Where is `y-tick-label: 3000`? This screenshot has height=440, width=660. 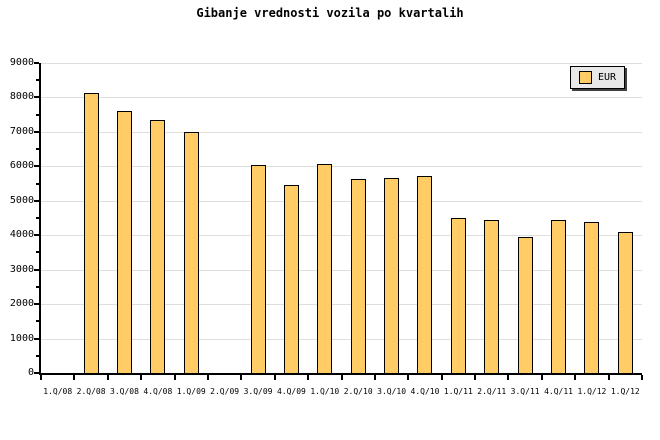 y-tick-label: 3000 is located at coordinates (21, 269).